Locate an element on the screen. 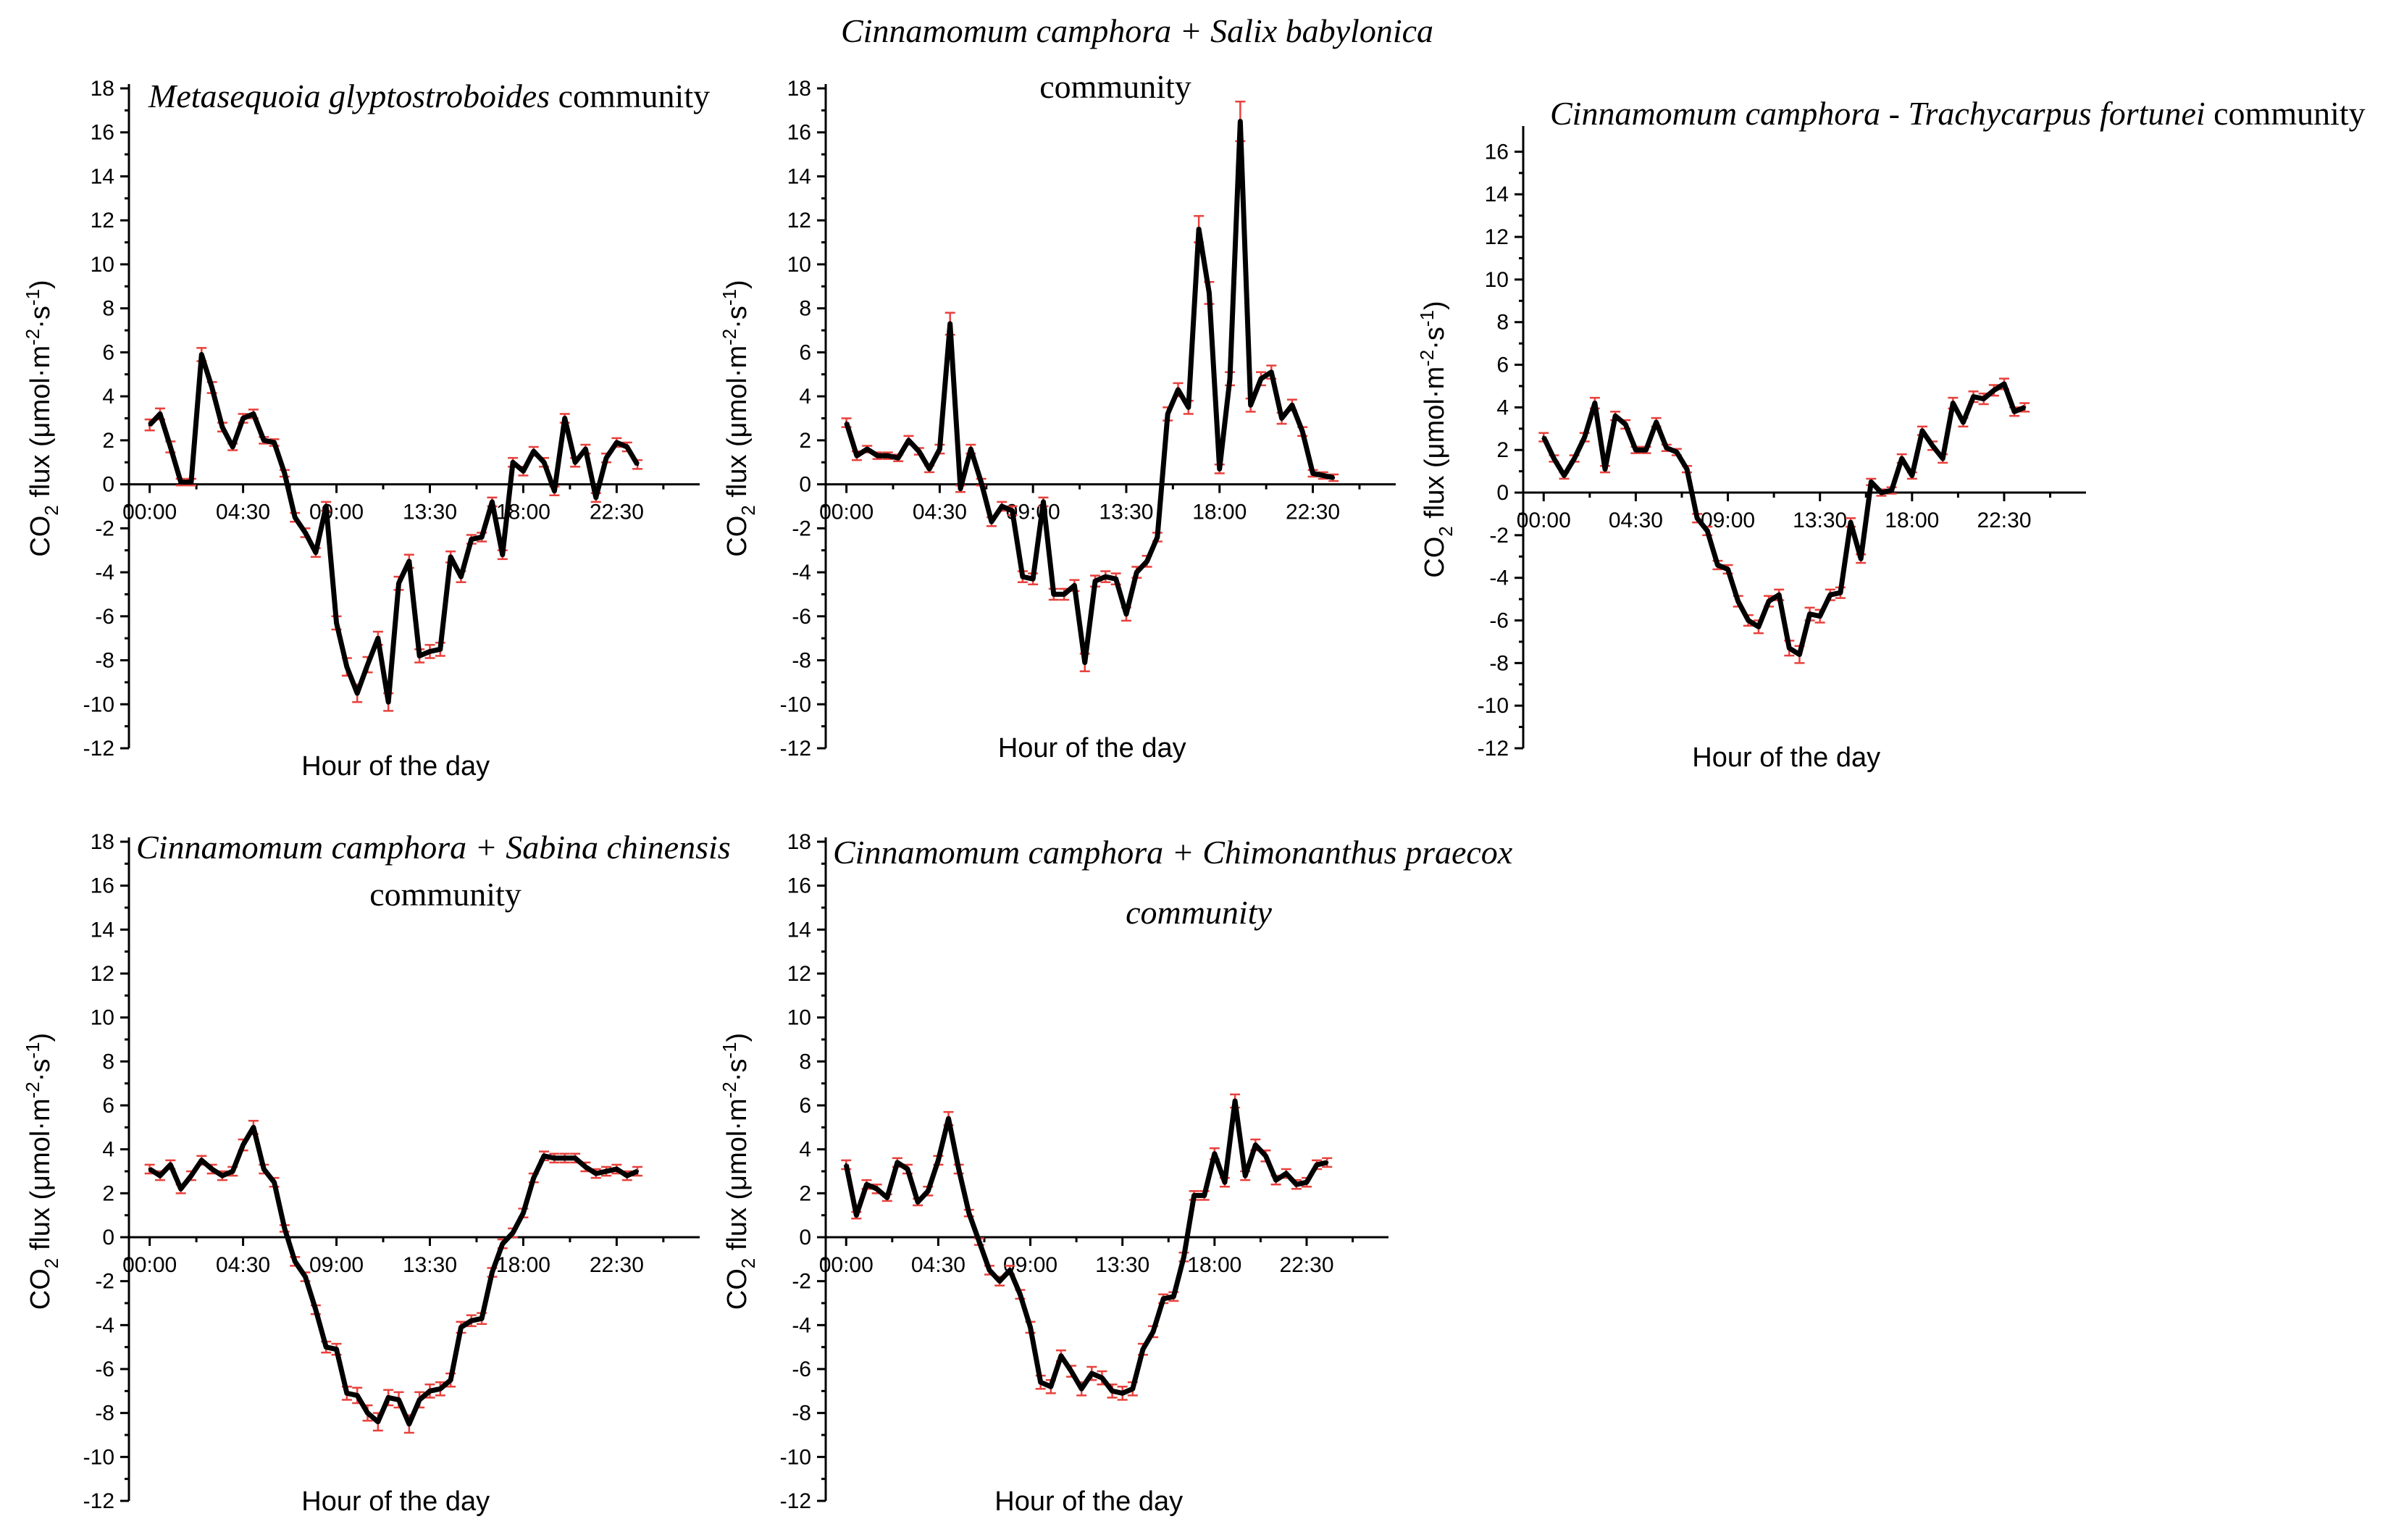  x-tick-label: 13:30 is located at coordinates (430, 512).